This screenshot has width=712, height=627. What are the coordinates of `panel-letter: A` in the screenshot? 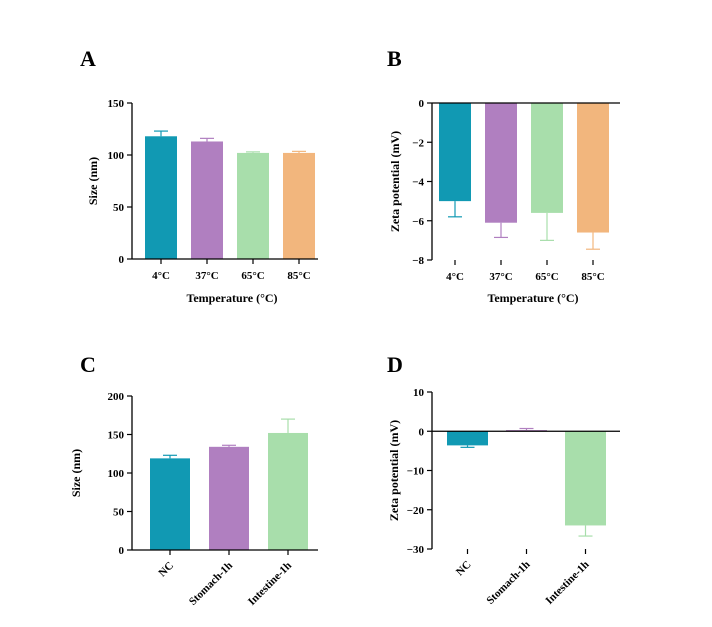 It's located at (88, 58).